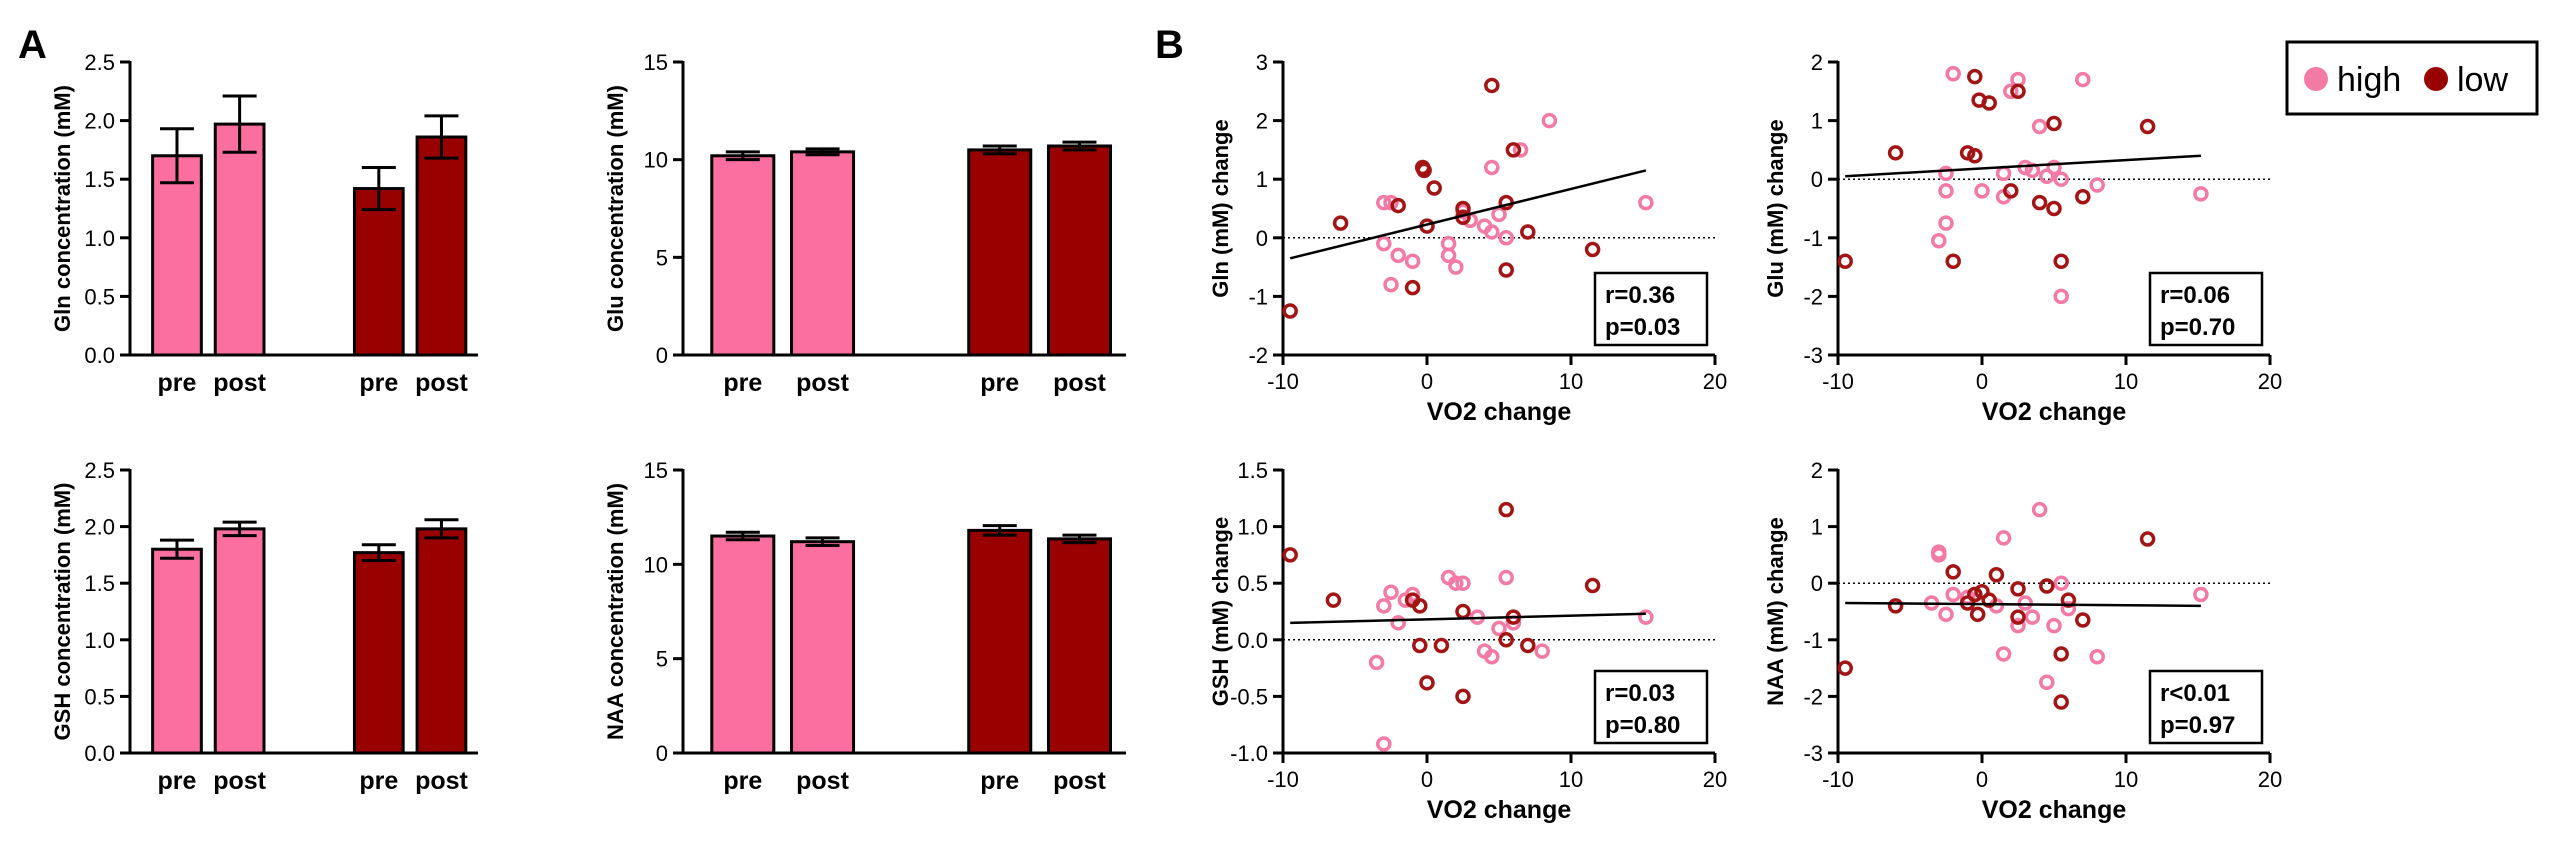 This screenshot has height=857, width=2556. I want to click on y-tick-label: 1, so click(1262, 179).